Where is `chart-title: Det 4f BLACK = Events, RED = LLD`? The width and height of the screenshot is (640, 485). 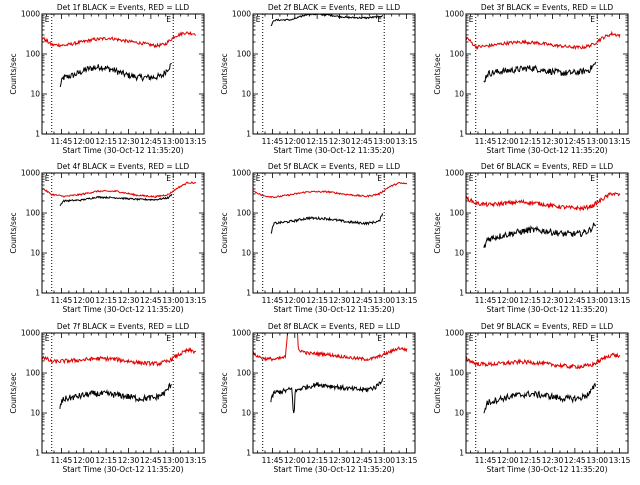
chart-title: Det 4f BLACK = Events, RED = LLD is located at coordinates (123, 166).